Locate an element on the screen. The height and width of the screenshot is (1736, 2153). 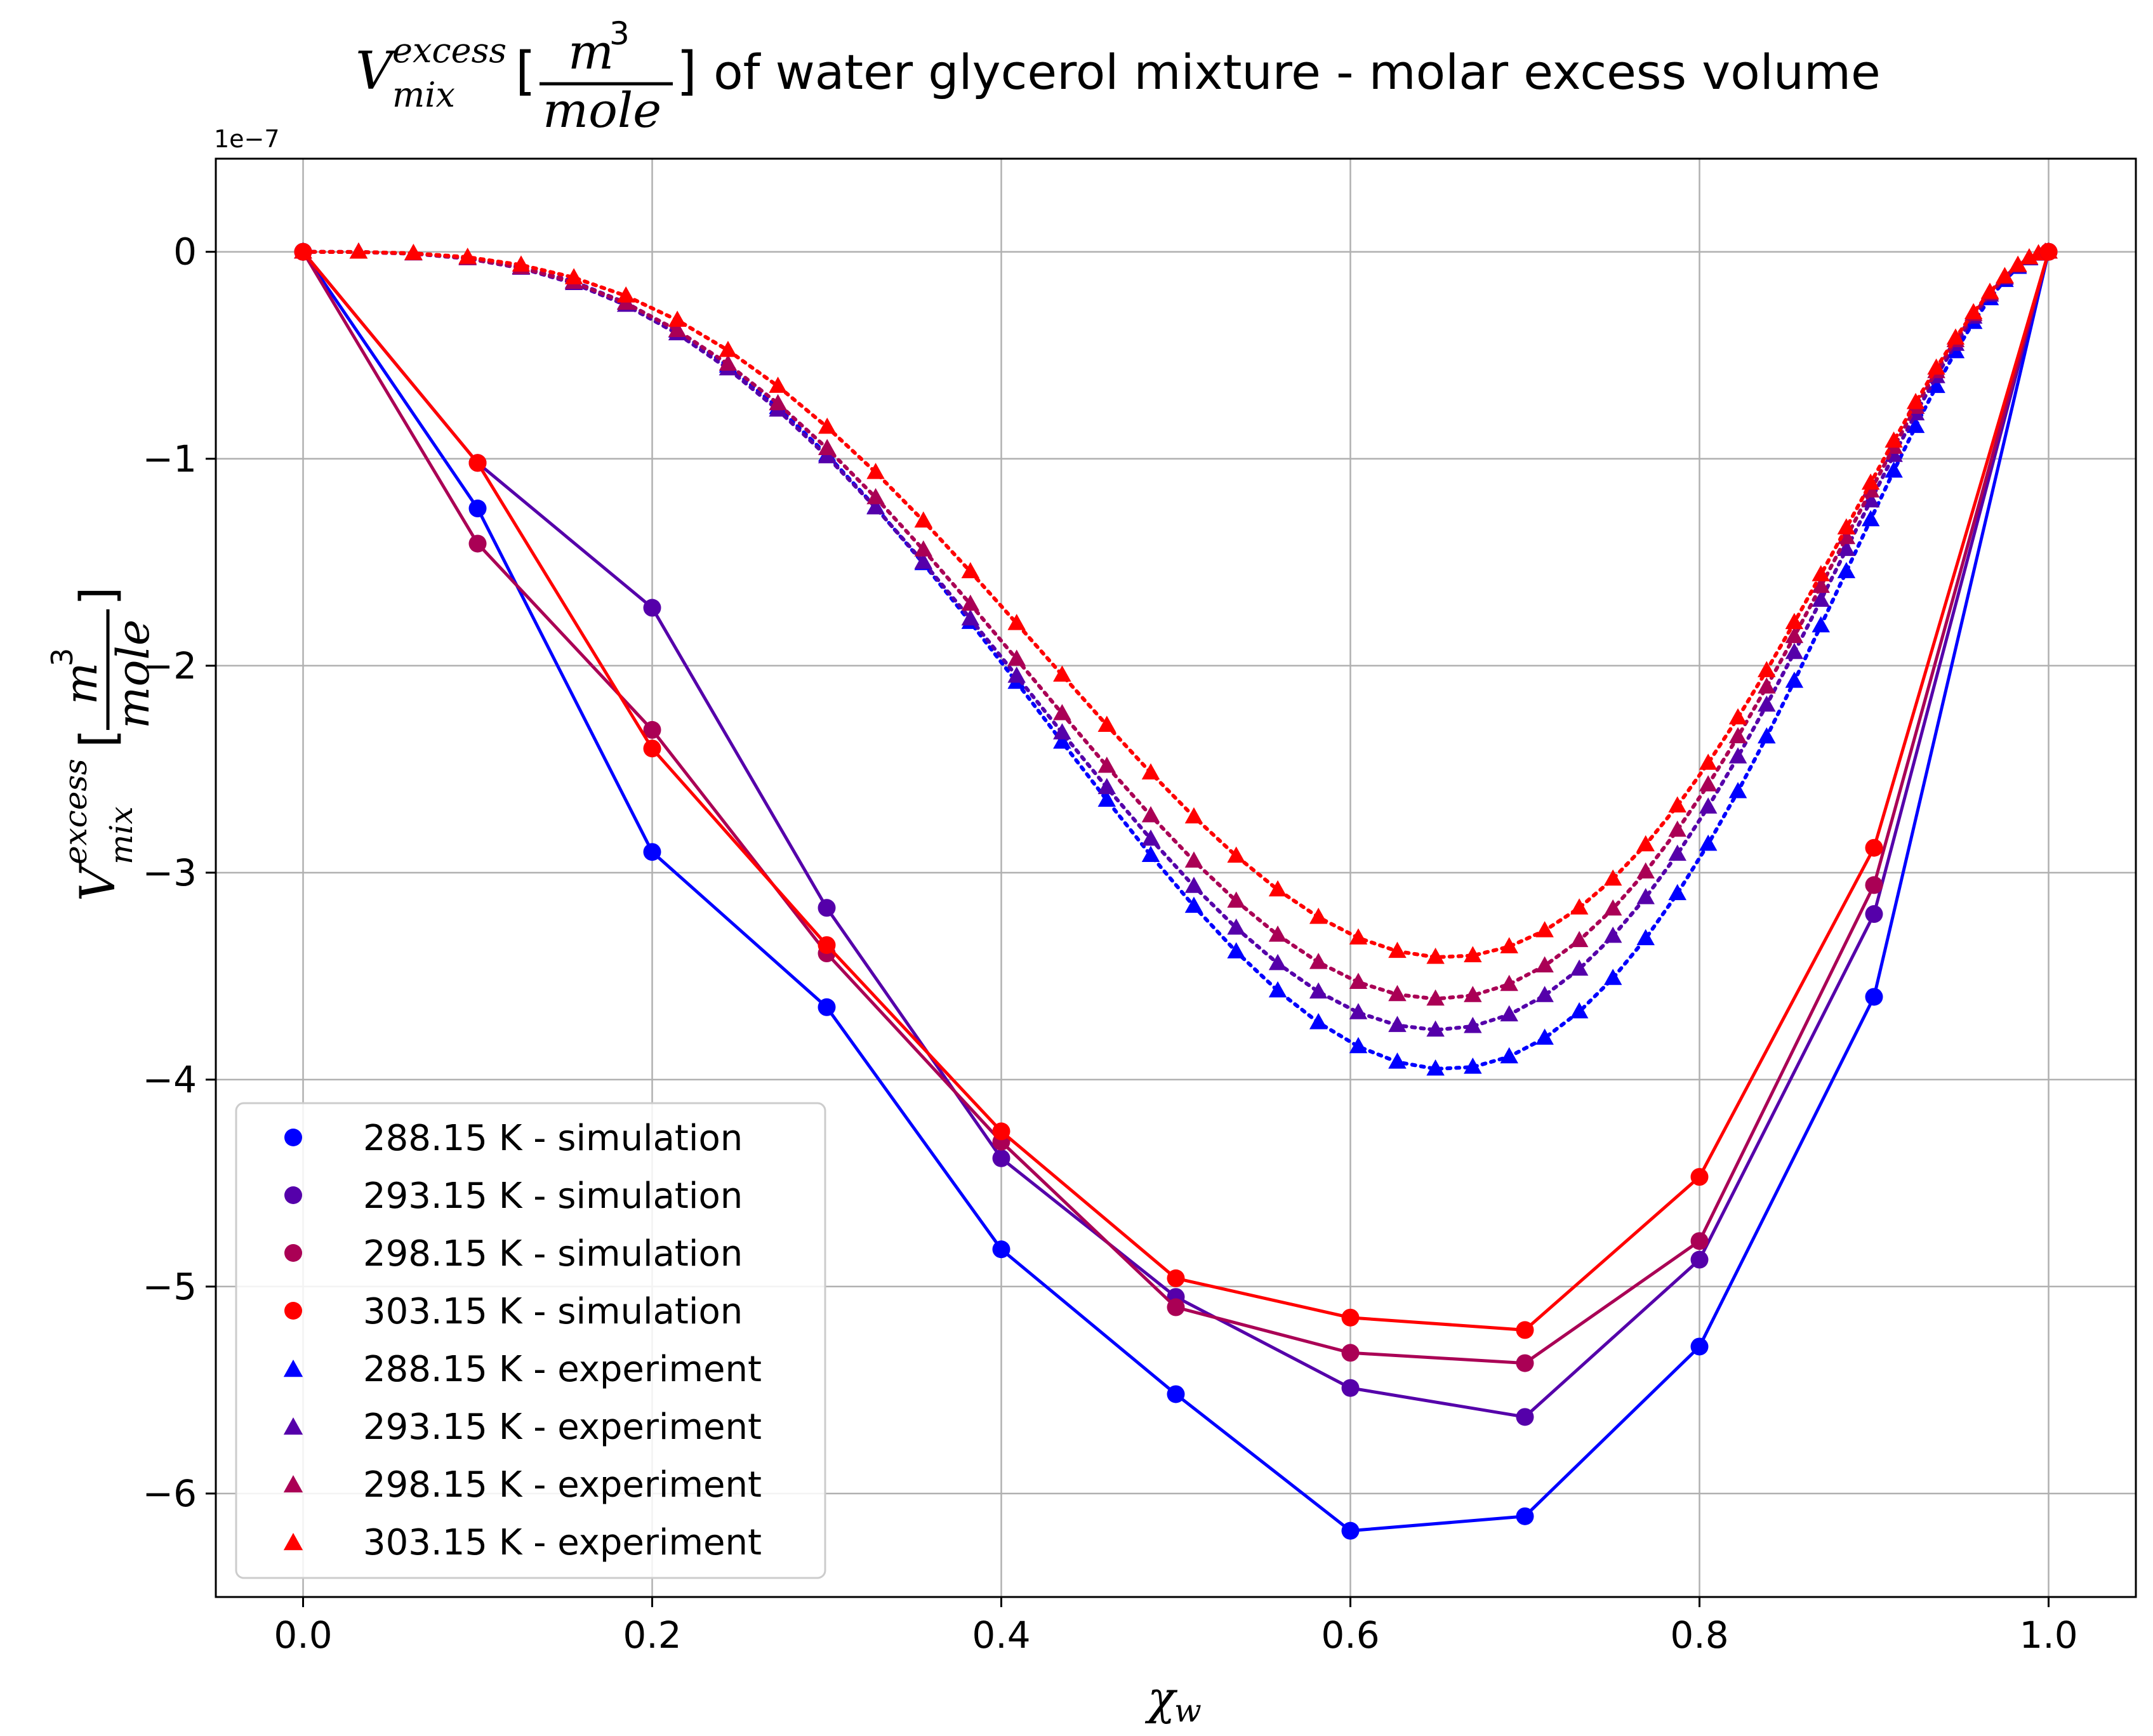
legend-label: 303.15 K - simulation is located at coordinates (553, 1311).